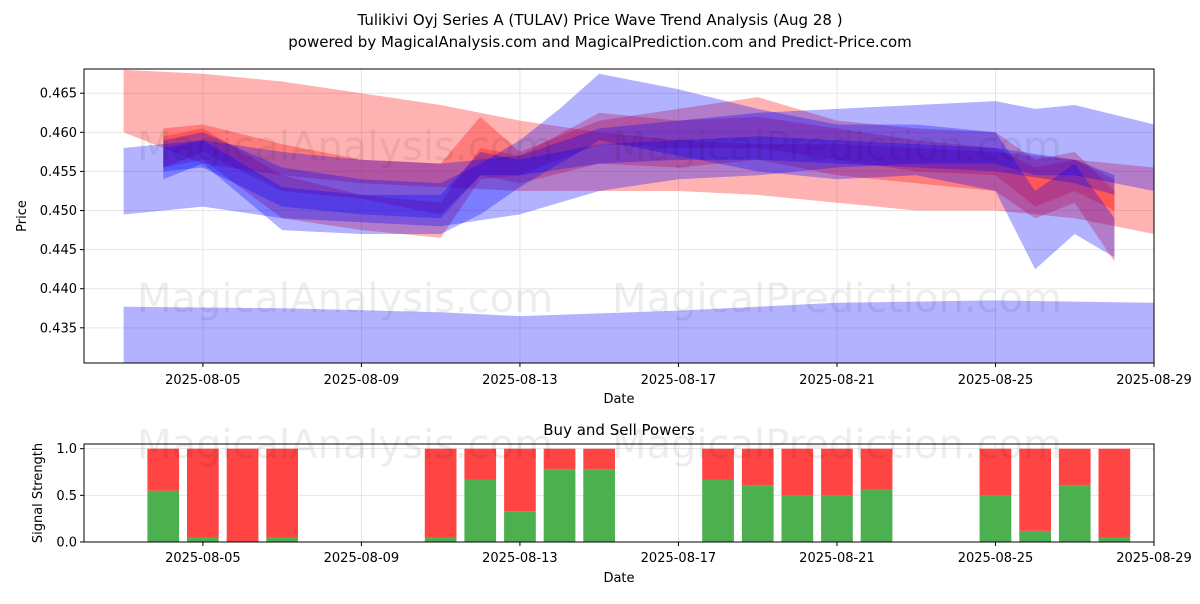  I want to click on price-y-axis-label: Price, so click(22, 216).